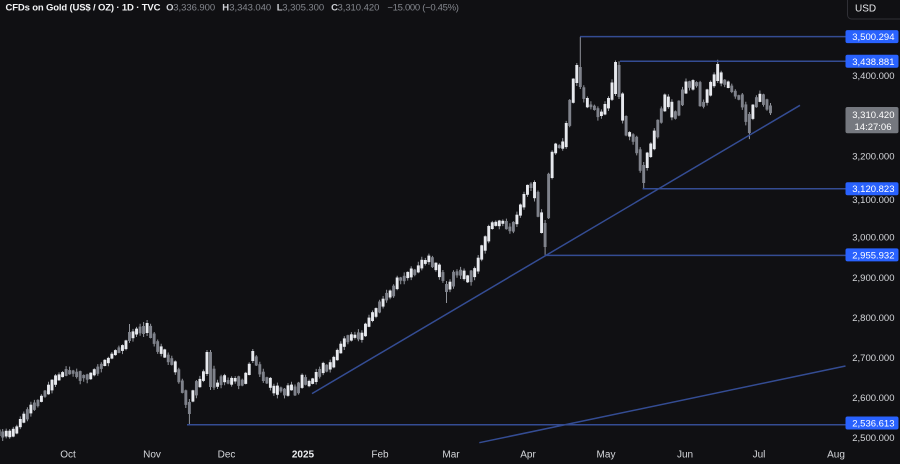 The image size is (900, 464). What do you see at coordinates (873, 127) in the screenshot?
I see `svg-text: 14:27:06` at bounding box center [873, 127].